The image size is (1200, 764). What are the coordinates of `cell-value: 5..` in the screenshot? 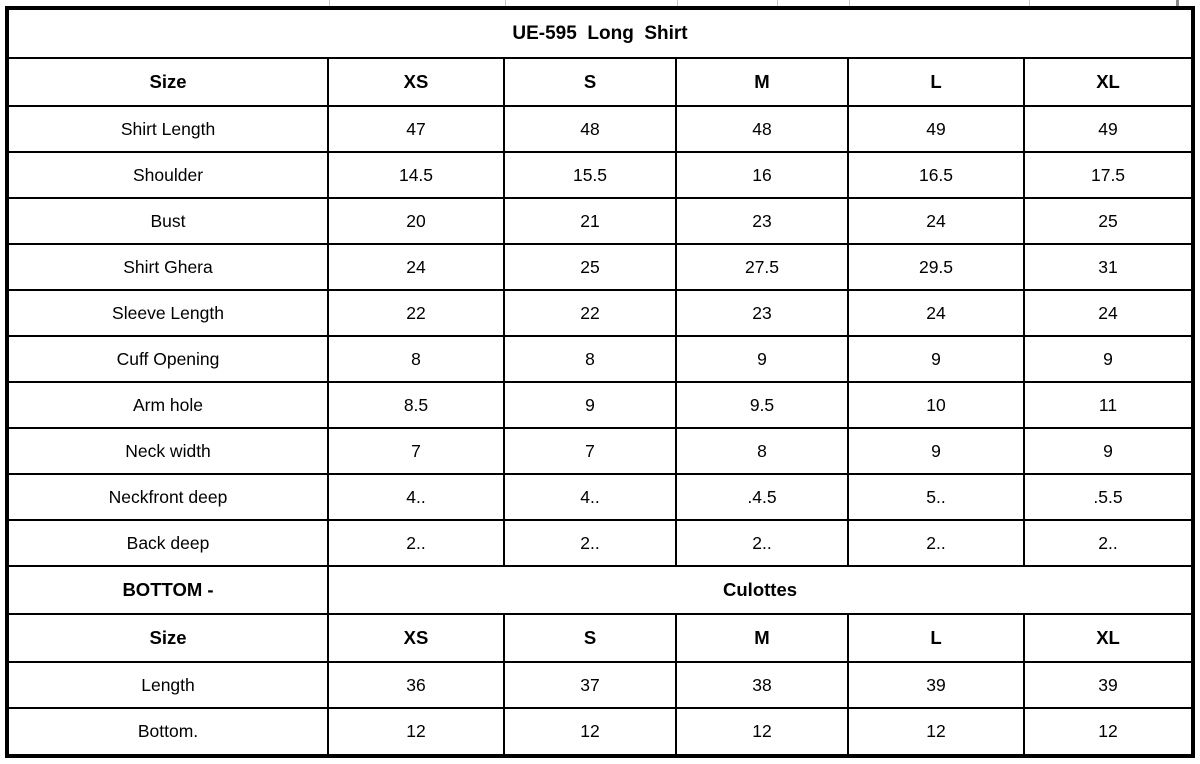 It's located at (936, 497).